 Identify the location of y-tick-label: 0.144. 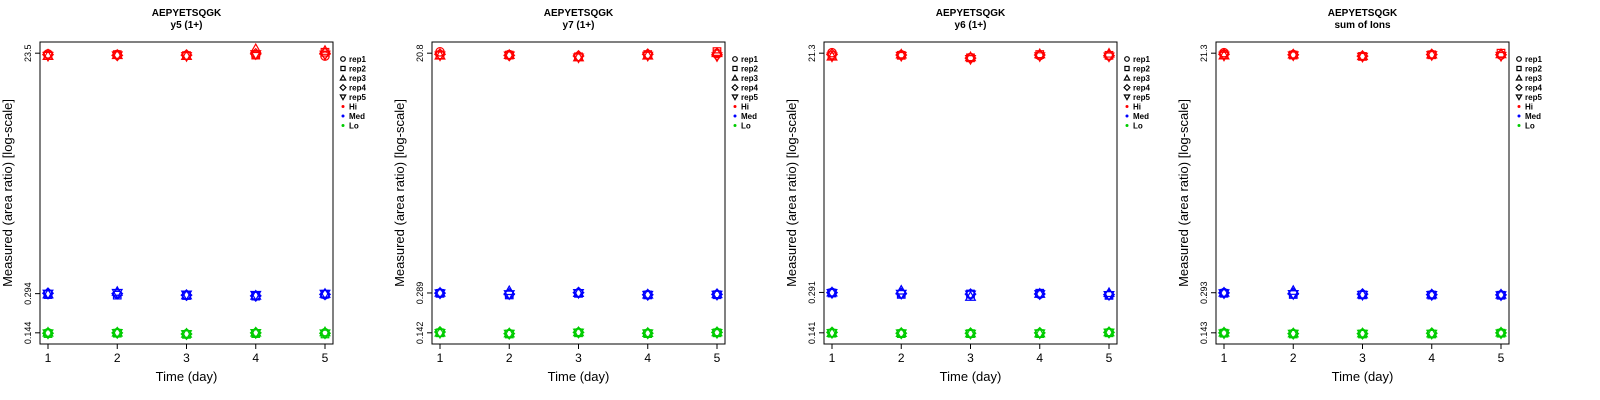
(28, 333).